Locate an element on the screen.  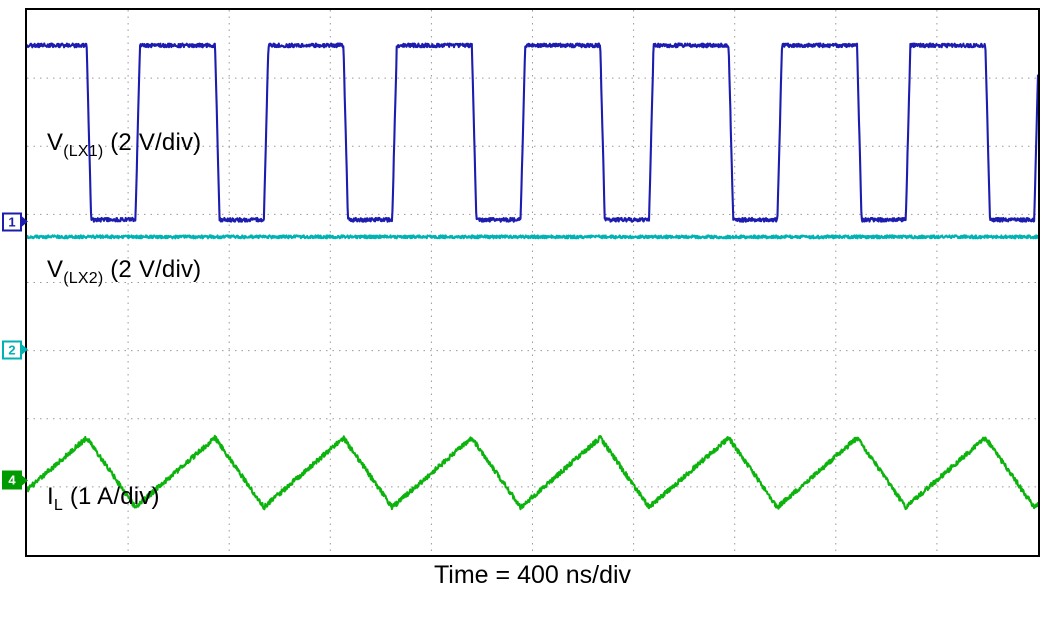
channel-1-marker-label: 1 is located at coordinates (12, 222).